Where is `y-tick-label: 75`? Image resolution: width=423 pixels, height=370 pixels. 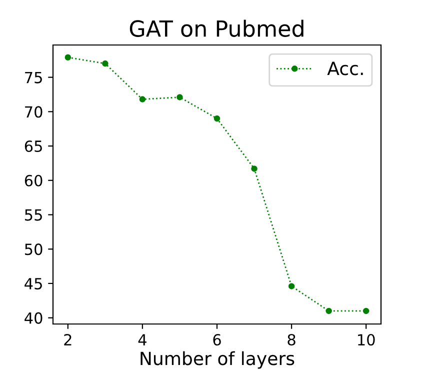
y-tick-label: 75 is located at coordinates (33, 78).